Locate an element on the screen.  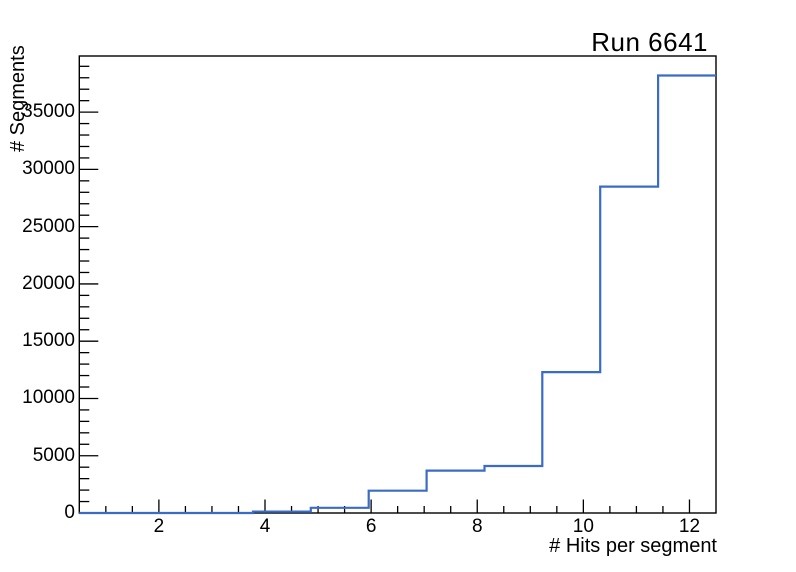
y-tick-label: 25000 is located at coordinates (48, 226).